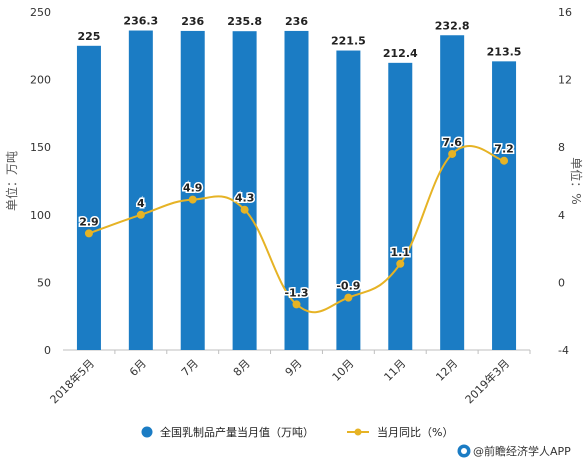 Image resolution: width=585 pixels, height=463 pixels. I want to click on x-tick-label: 8月, so click(242, 368).